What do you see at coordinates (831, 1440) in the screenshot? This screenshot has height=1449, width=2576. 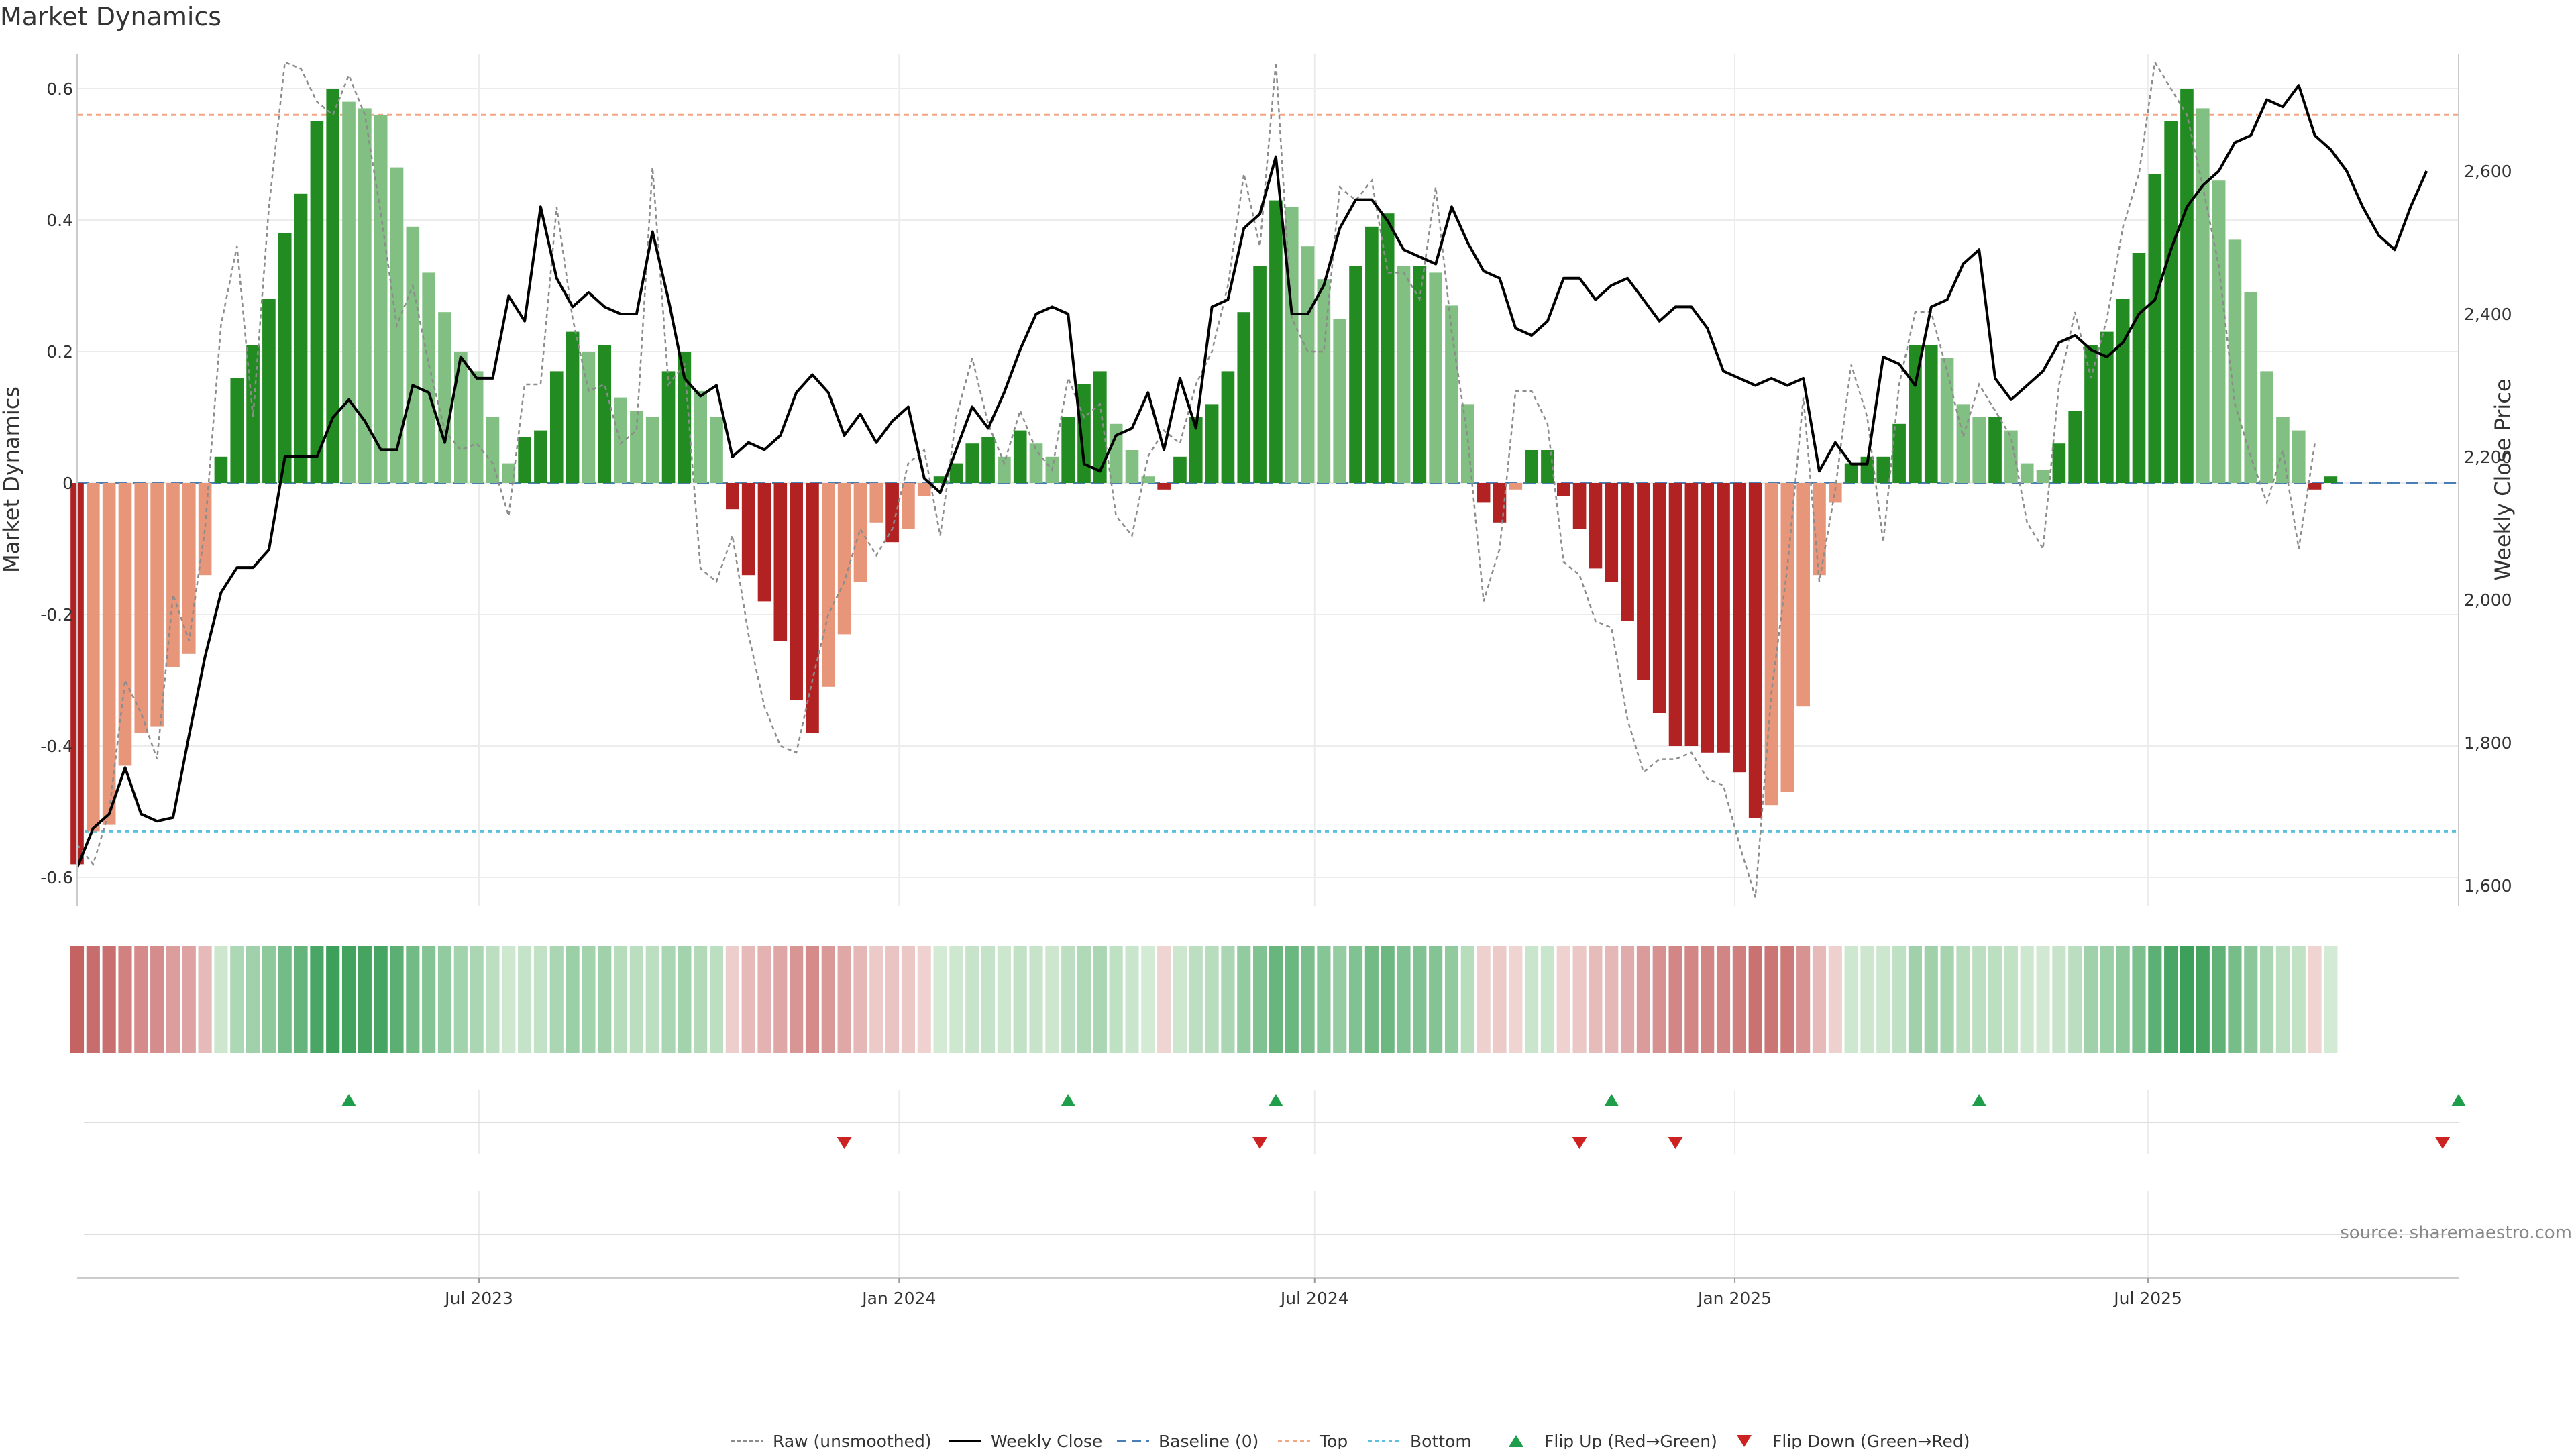 I see `legend-item-raw: Raw (unsmoothed)` at bounding box center [831, 1440].